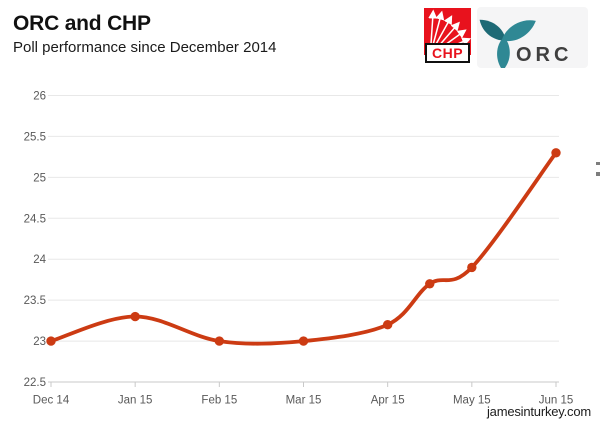  What do you see at coordinates (304, 401) in the screenshot?
I see `x-axis-label: Mar 15` at bounding box center [304, 401].